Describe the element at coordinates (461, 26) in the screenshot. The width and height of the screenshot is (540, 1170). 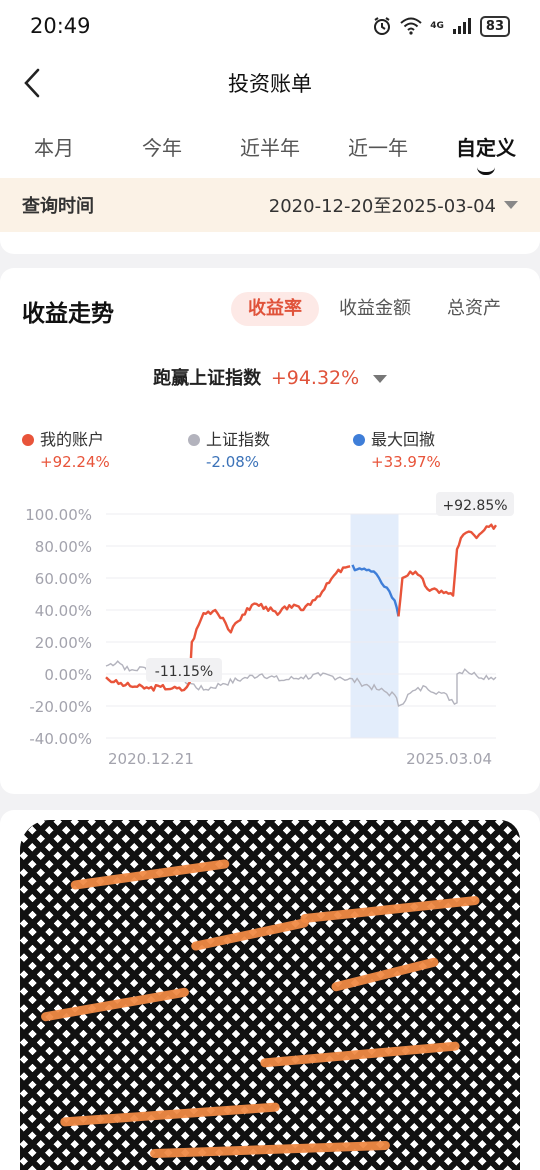
I see `signal-icon` at that location.